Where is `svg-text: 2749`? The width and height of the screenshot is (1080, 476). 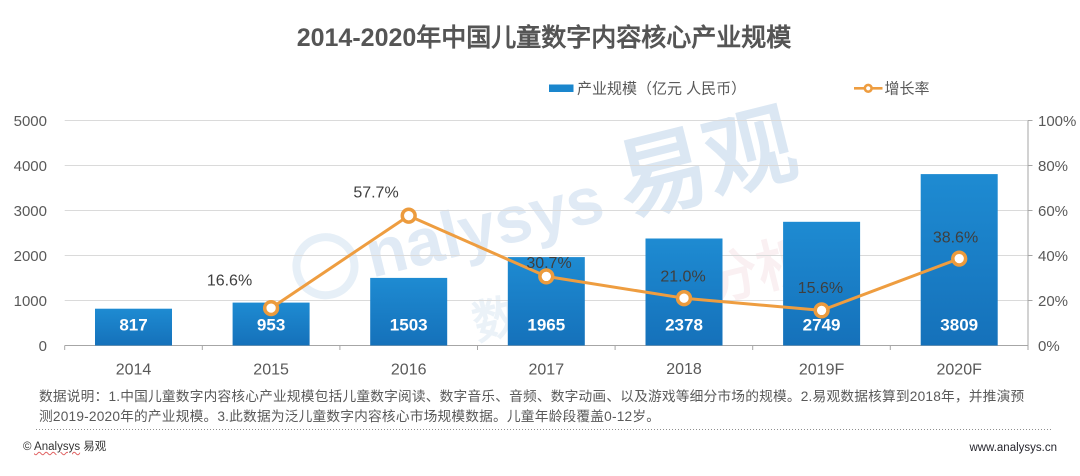
svg-text: 2749 is located at coordinates (822, 325).